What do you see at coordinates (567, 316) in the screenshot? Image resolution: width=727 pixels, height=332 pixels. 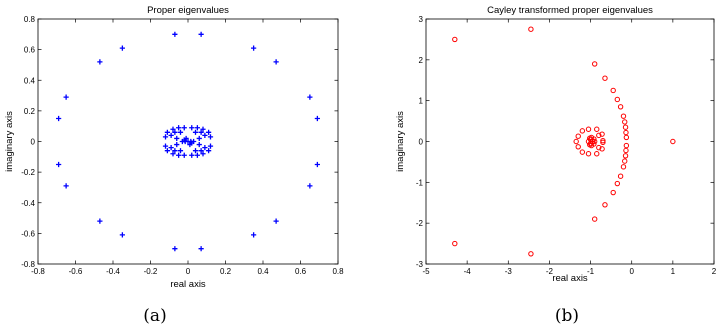 I see `chart-b-caption: (b)` at bounding box center [567, 316].